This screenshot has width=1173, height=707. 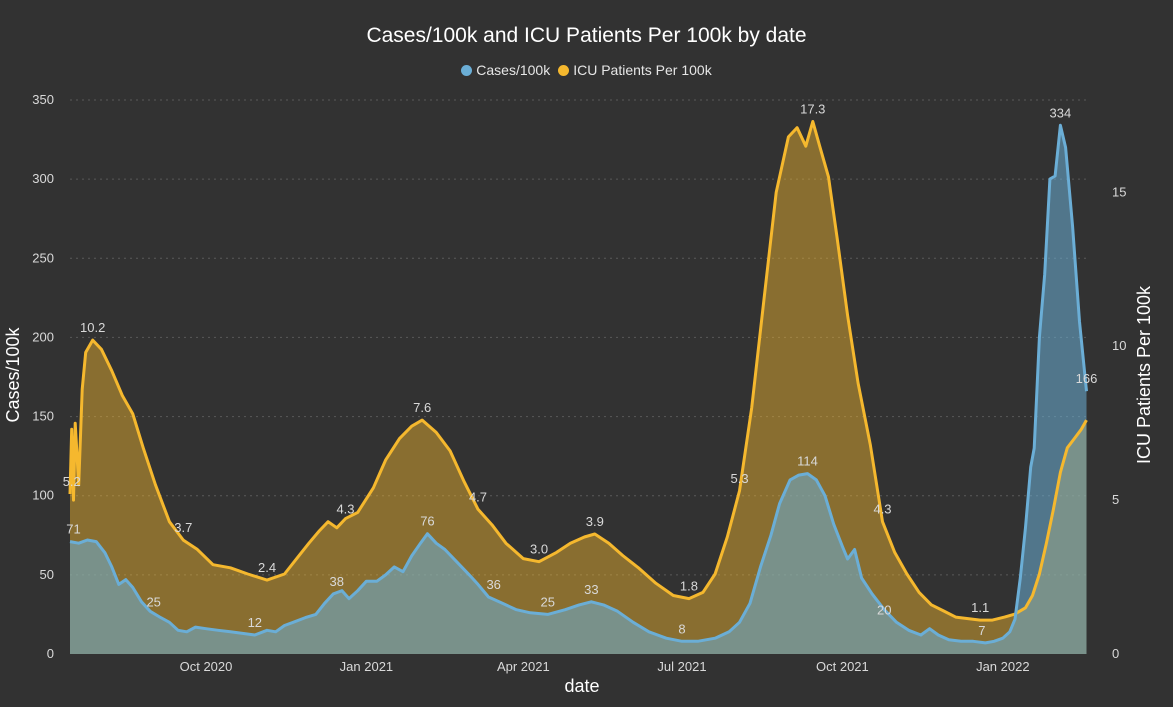 I want to click on legend-dot-icu, so click(x=564, y=70).